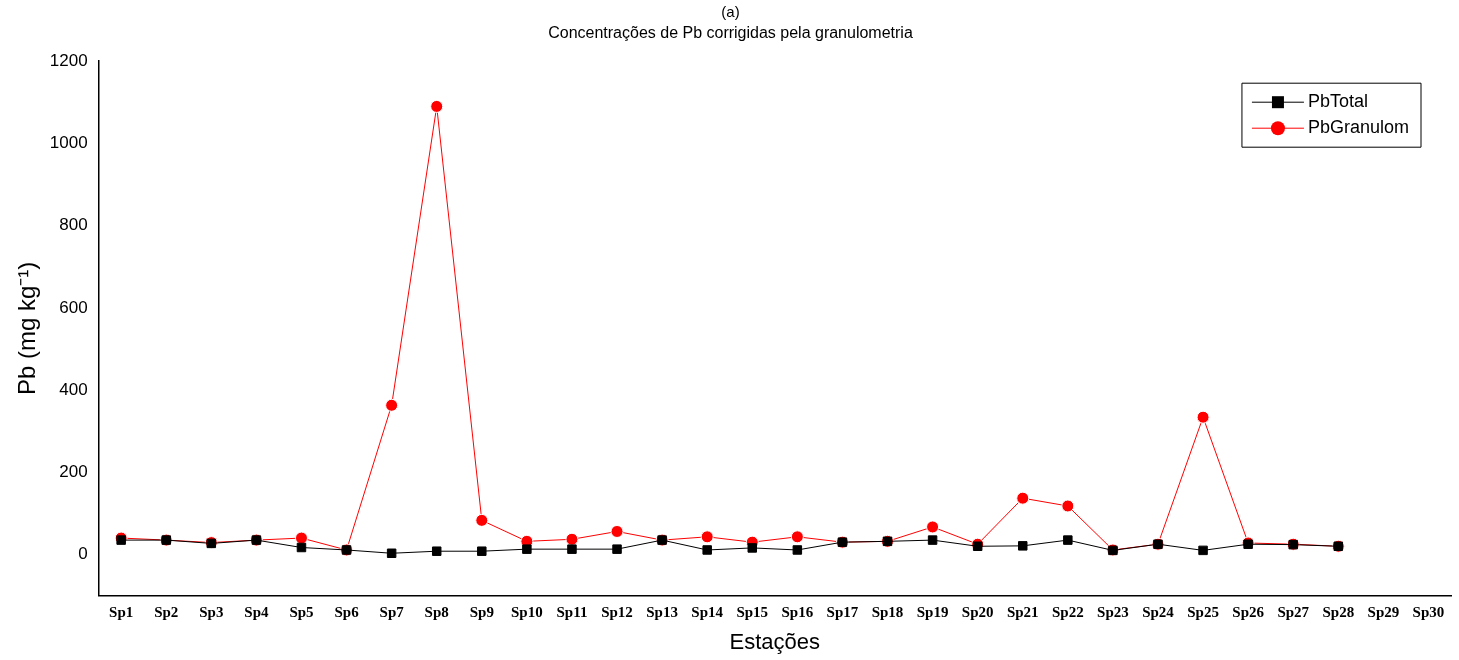  I want to click on y-tick-label: 400, so click(73, 389).